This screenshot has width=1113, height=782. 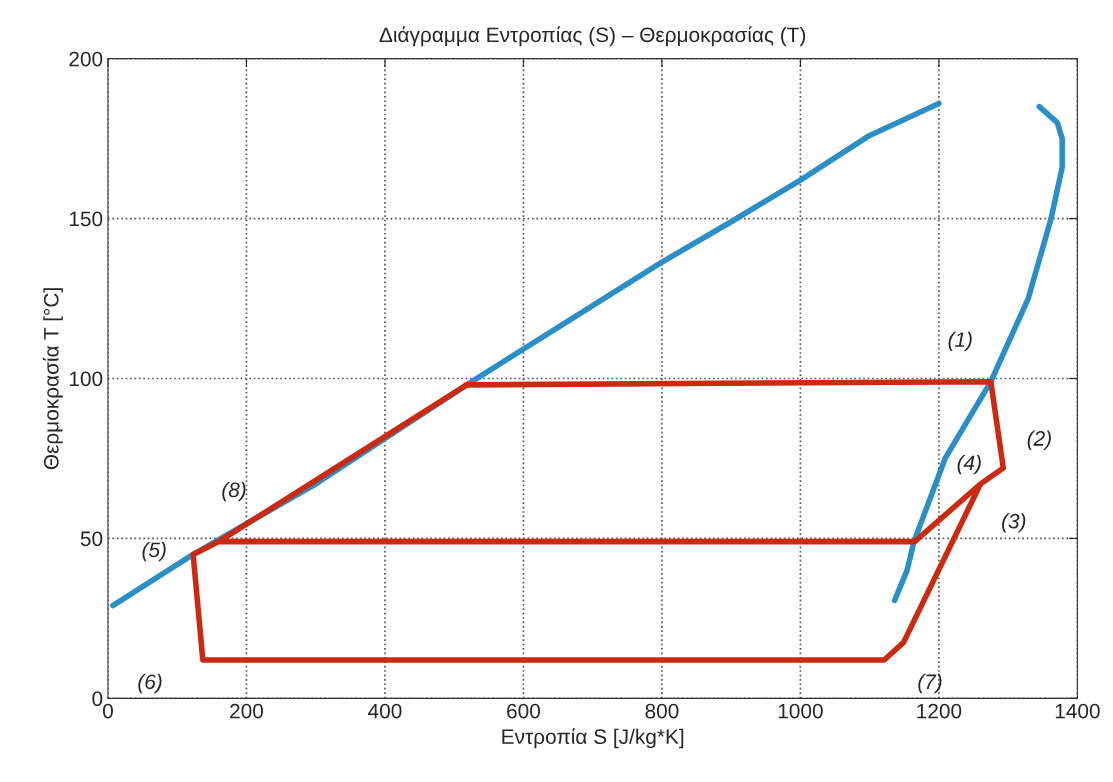 I want to click on y-axis-title: Θερμοκρασία T [°C], so click(x=52, y=379).